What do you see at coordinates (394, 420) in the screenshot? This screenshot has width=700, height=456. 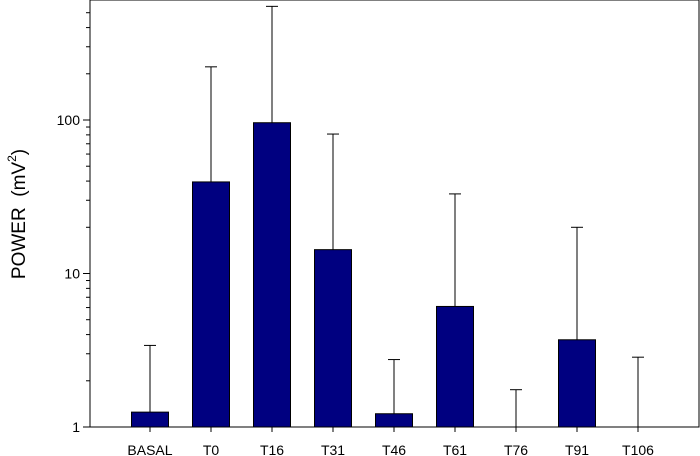 I see `bar-t46` at bounding box center [394, 420].